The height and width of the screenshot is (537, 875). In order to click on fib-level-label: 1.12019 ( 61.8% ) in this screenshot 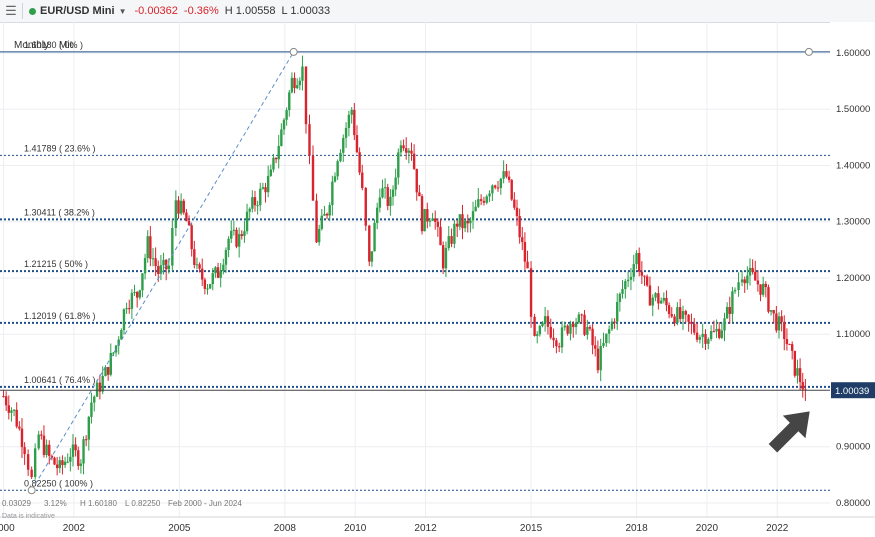, I will do `click(60, 316)`.